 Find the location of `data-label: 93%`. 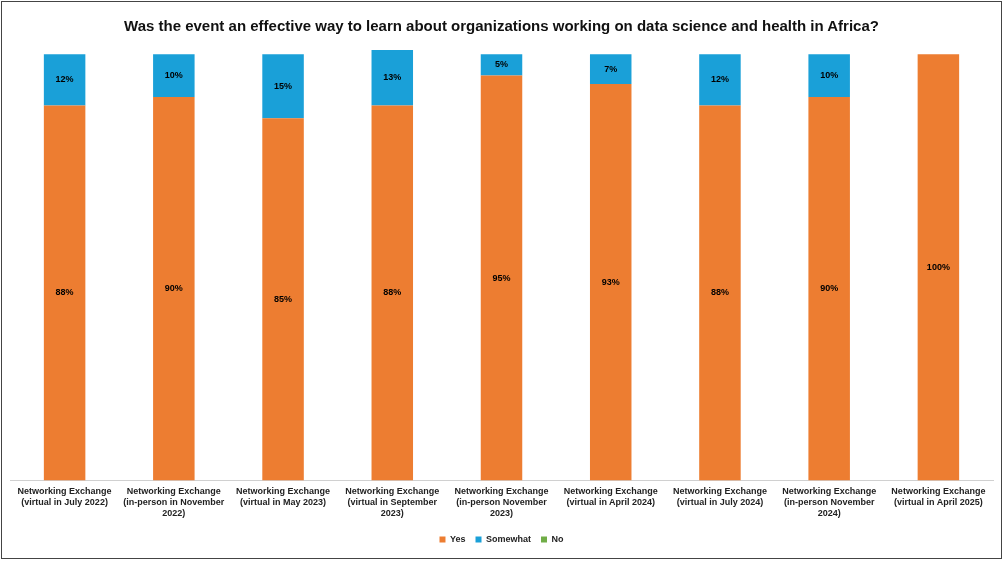

data-label: 93% is located at coordinates (610, 281).